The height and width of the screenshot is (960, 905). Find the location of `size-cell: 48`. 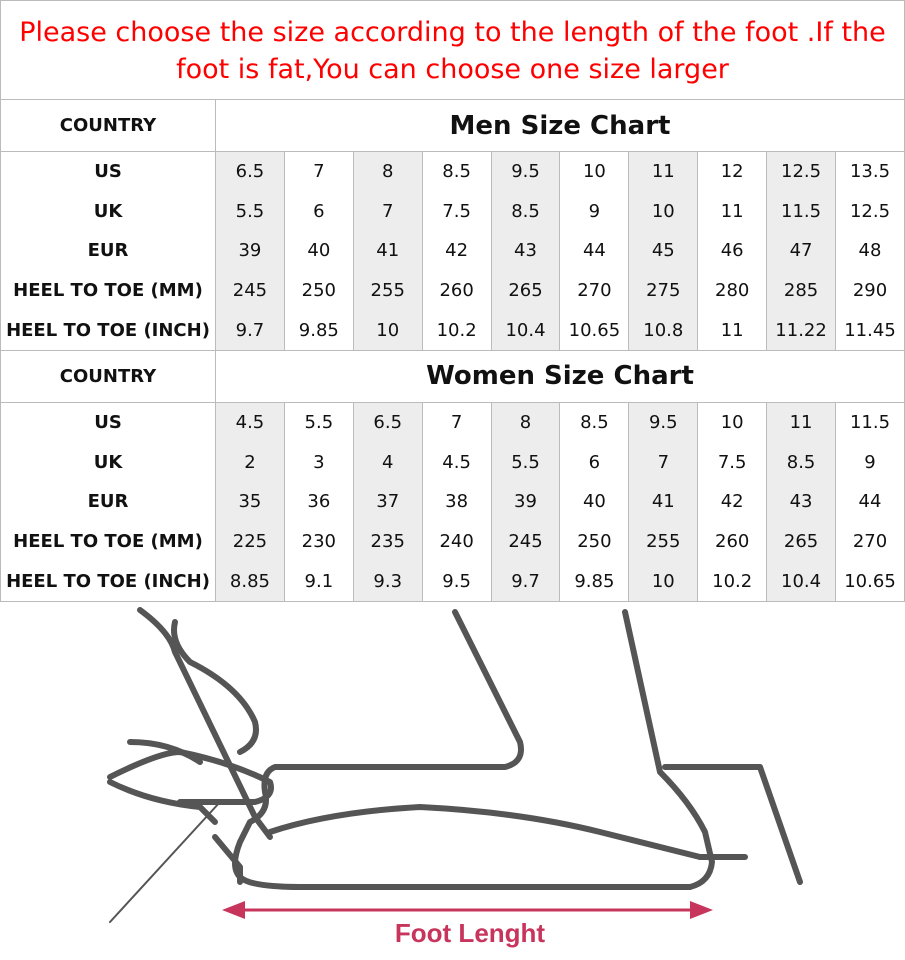

size-cell: 48 is located at coordinates (870, 251).